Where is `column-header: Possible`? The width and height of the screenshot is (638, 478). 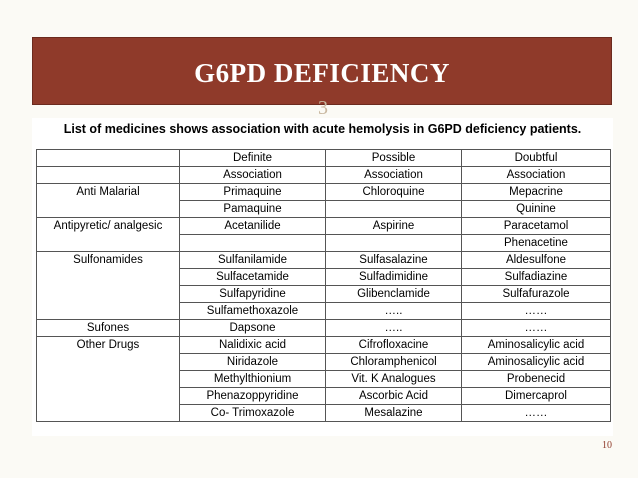 column-header: Possible is located at coordinates (393, 158).